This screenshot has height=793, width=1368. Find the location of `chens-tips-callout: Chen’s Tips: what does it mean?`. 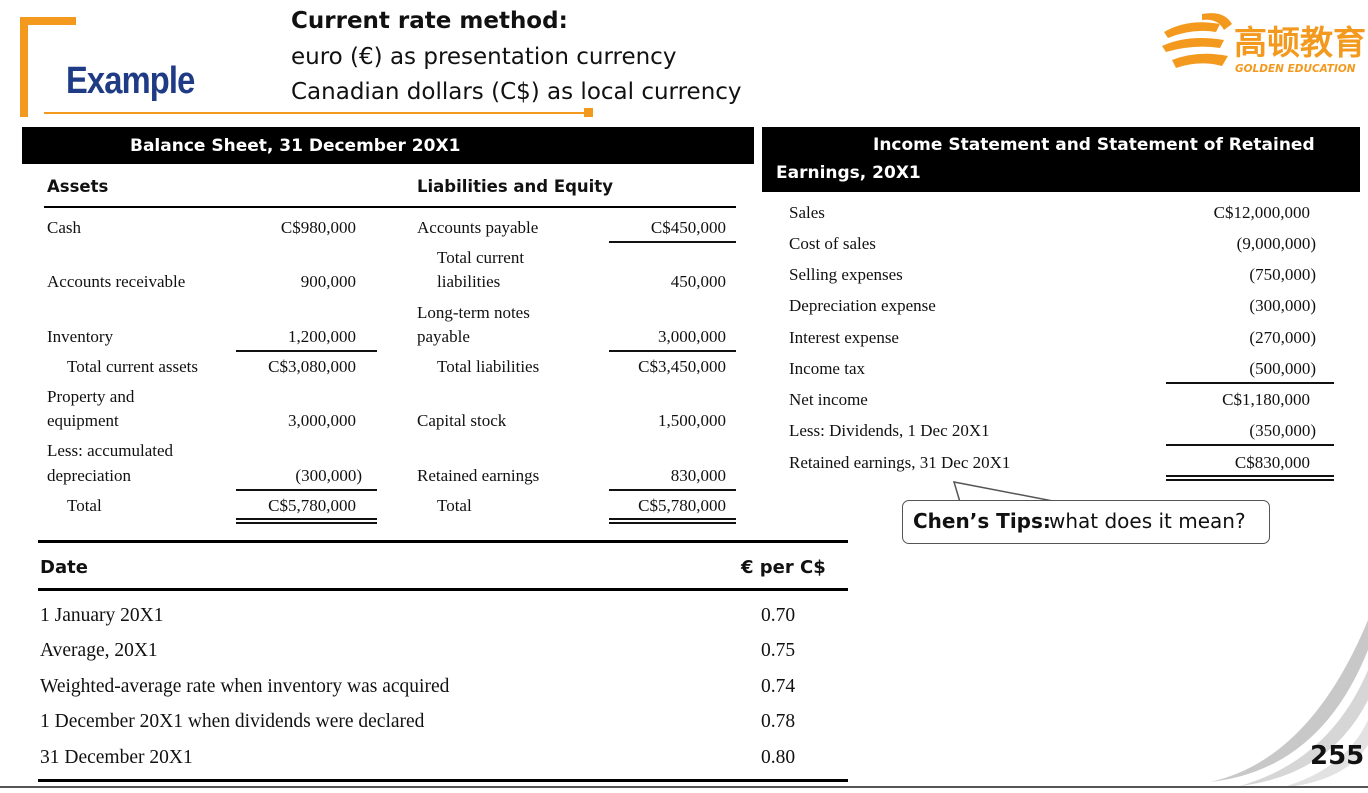

chens-tips-callout: Chen’s Tips: what does it mean? is located at coordinates (1086, 522).